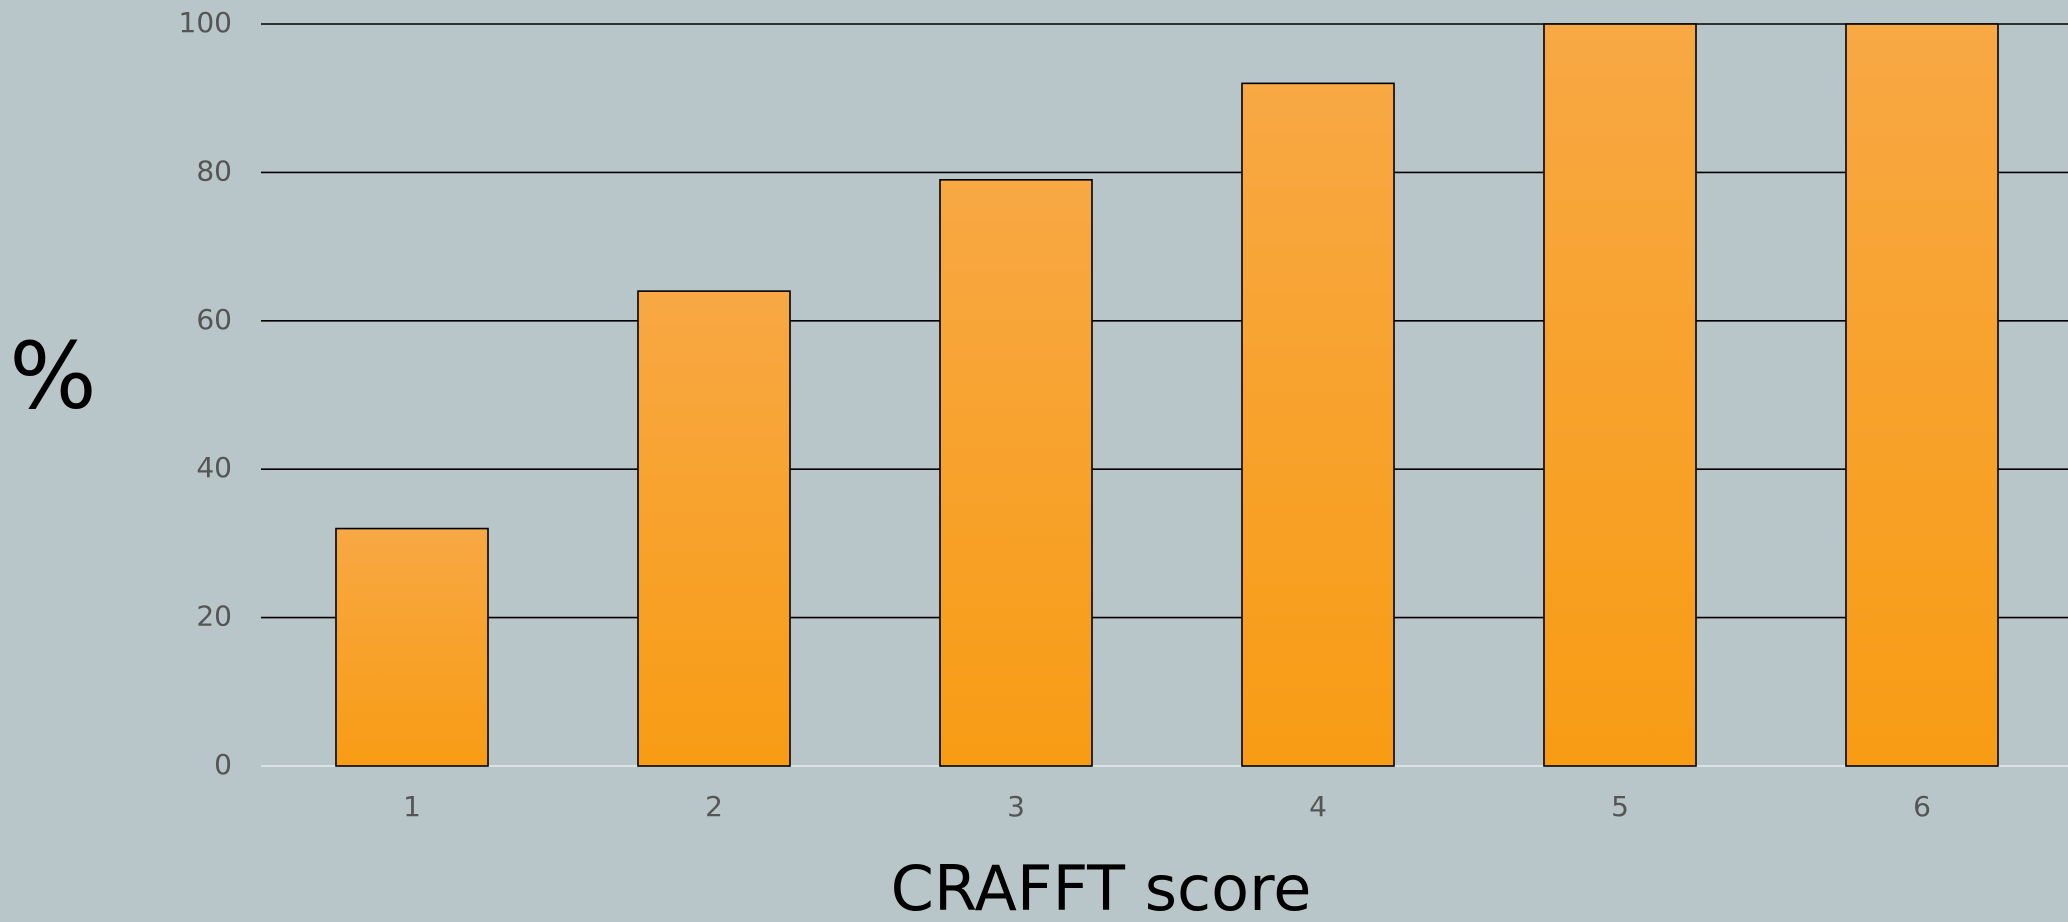 Image resolution: width=2068 pixels, height=922 pixels. I want to click on x-tick-label: 5, so click(1620, 806).